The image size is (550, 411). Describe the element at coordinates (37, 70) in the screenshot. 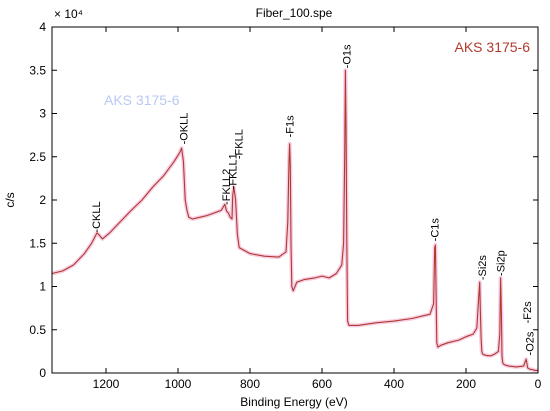

I see `y-tick-label: 3.5` at that location.